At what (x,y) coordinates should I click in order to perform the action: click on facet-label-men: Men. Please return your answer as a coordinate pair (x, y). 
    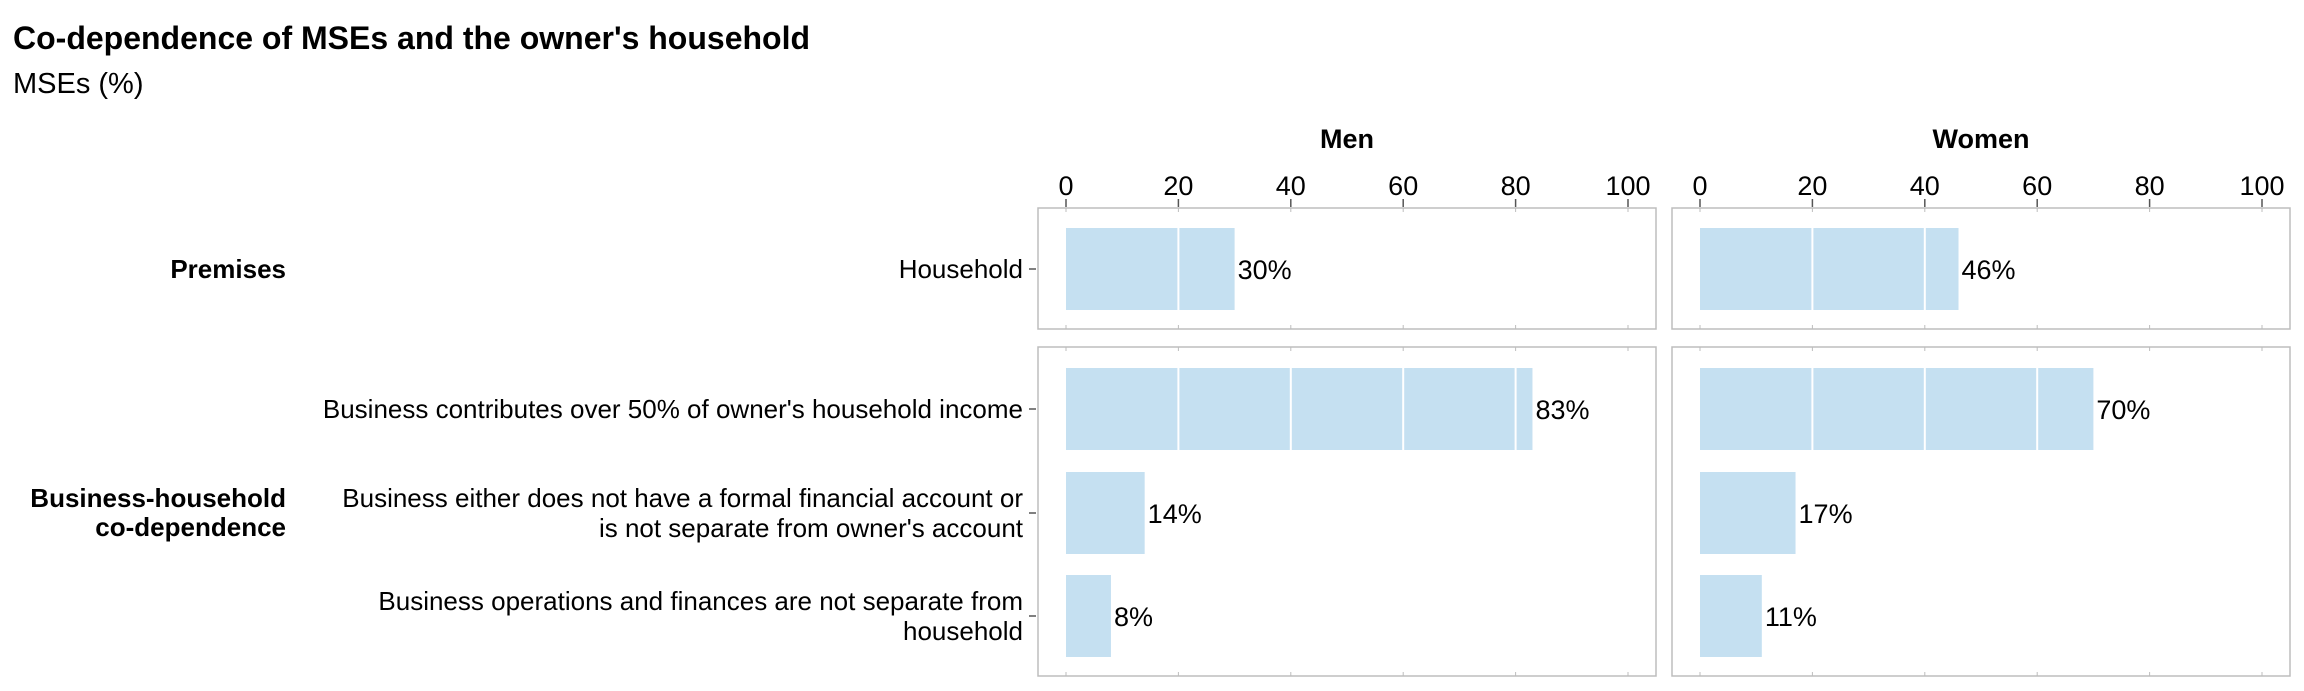
    Looking at the image, I should click on (1347, 139).